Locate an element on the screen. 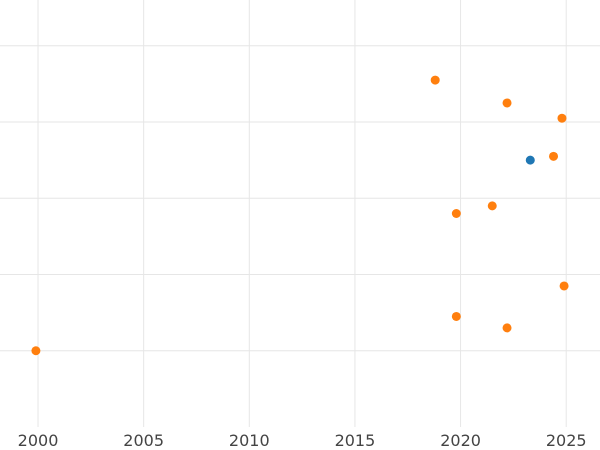  x-tick-label-2005: 2005 is located at coordinates (143, 440).